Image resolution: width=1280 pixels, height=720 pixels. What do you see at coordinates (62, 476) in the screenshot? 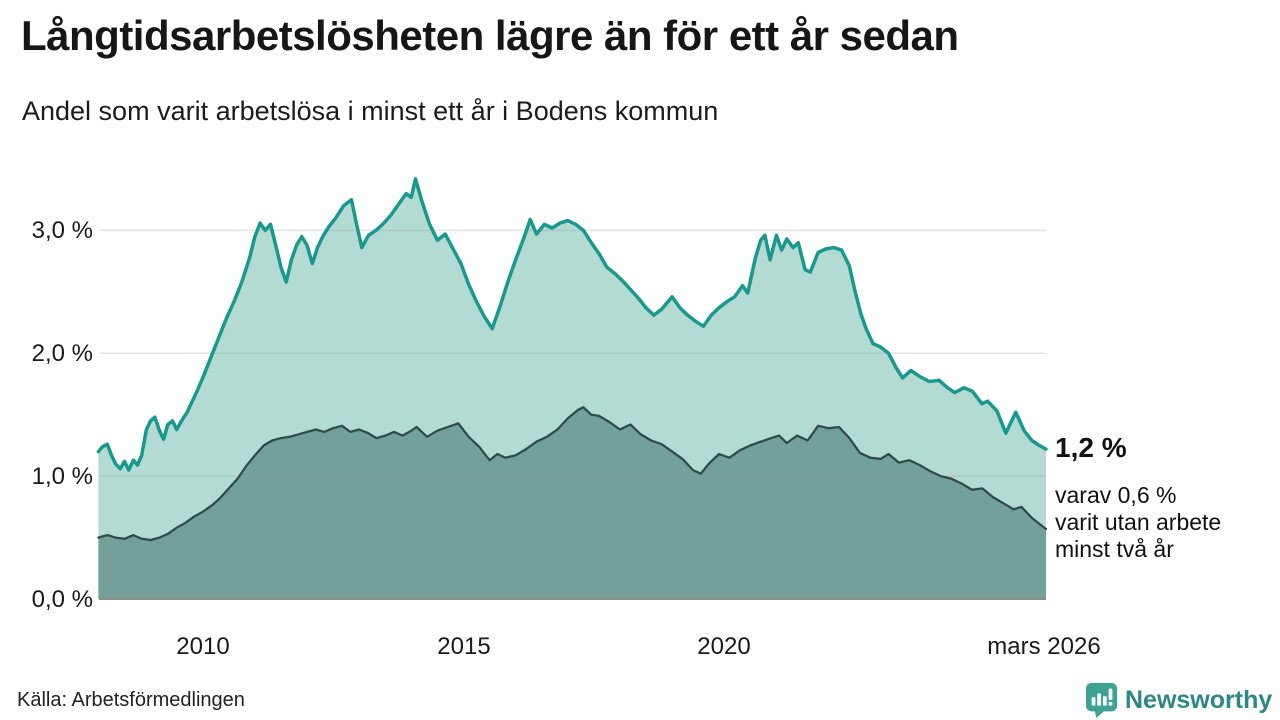
I see `y-axis-tick-1: 1,0 %` at bounding box center [62, 476].